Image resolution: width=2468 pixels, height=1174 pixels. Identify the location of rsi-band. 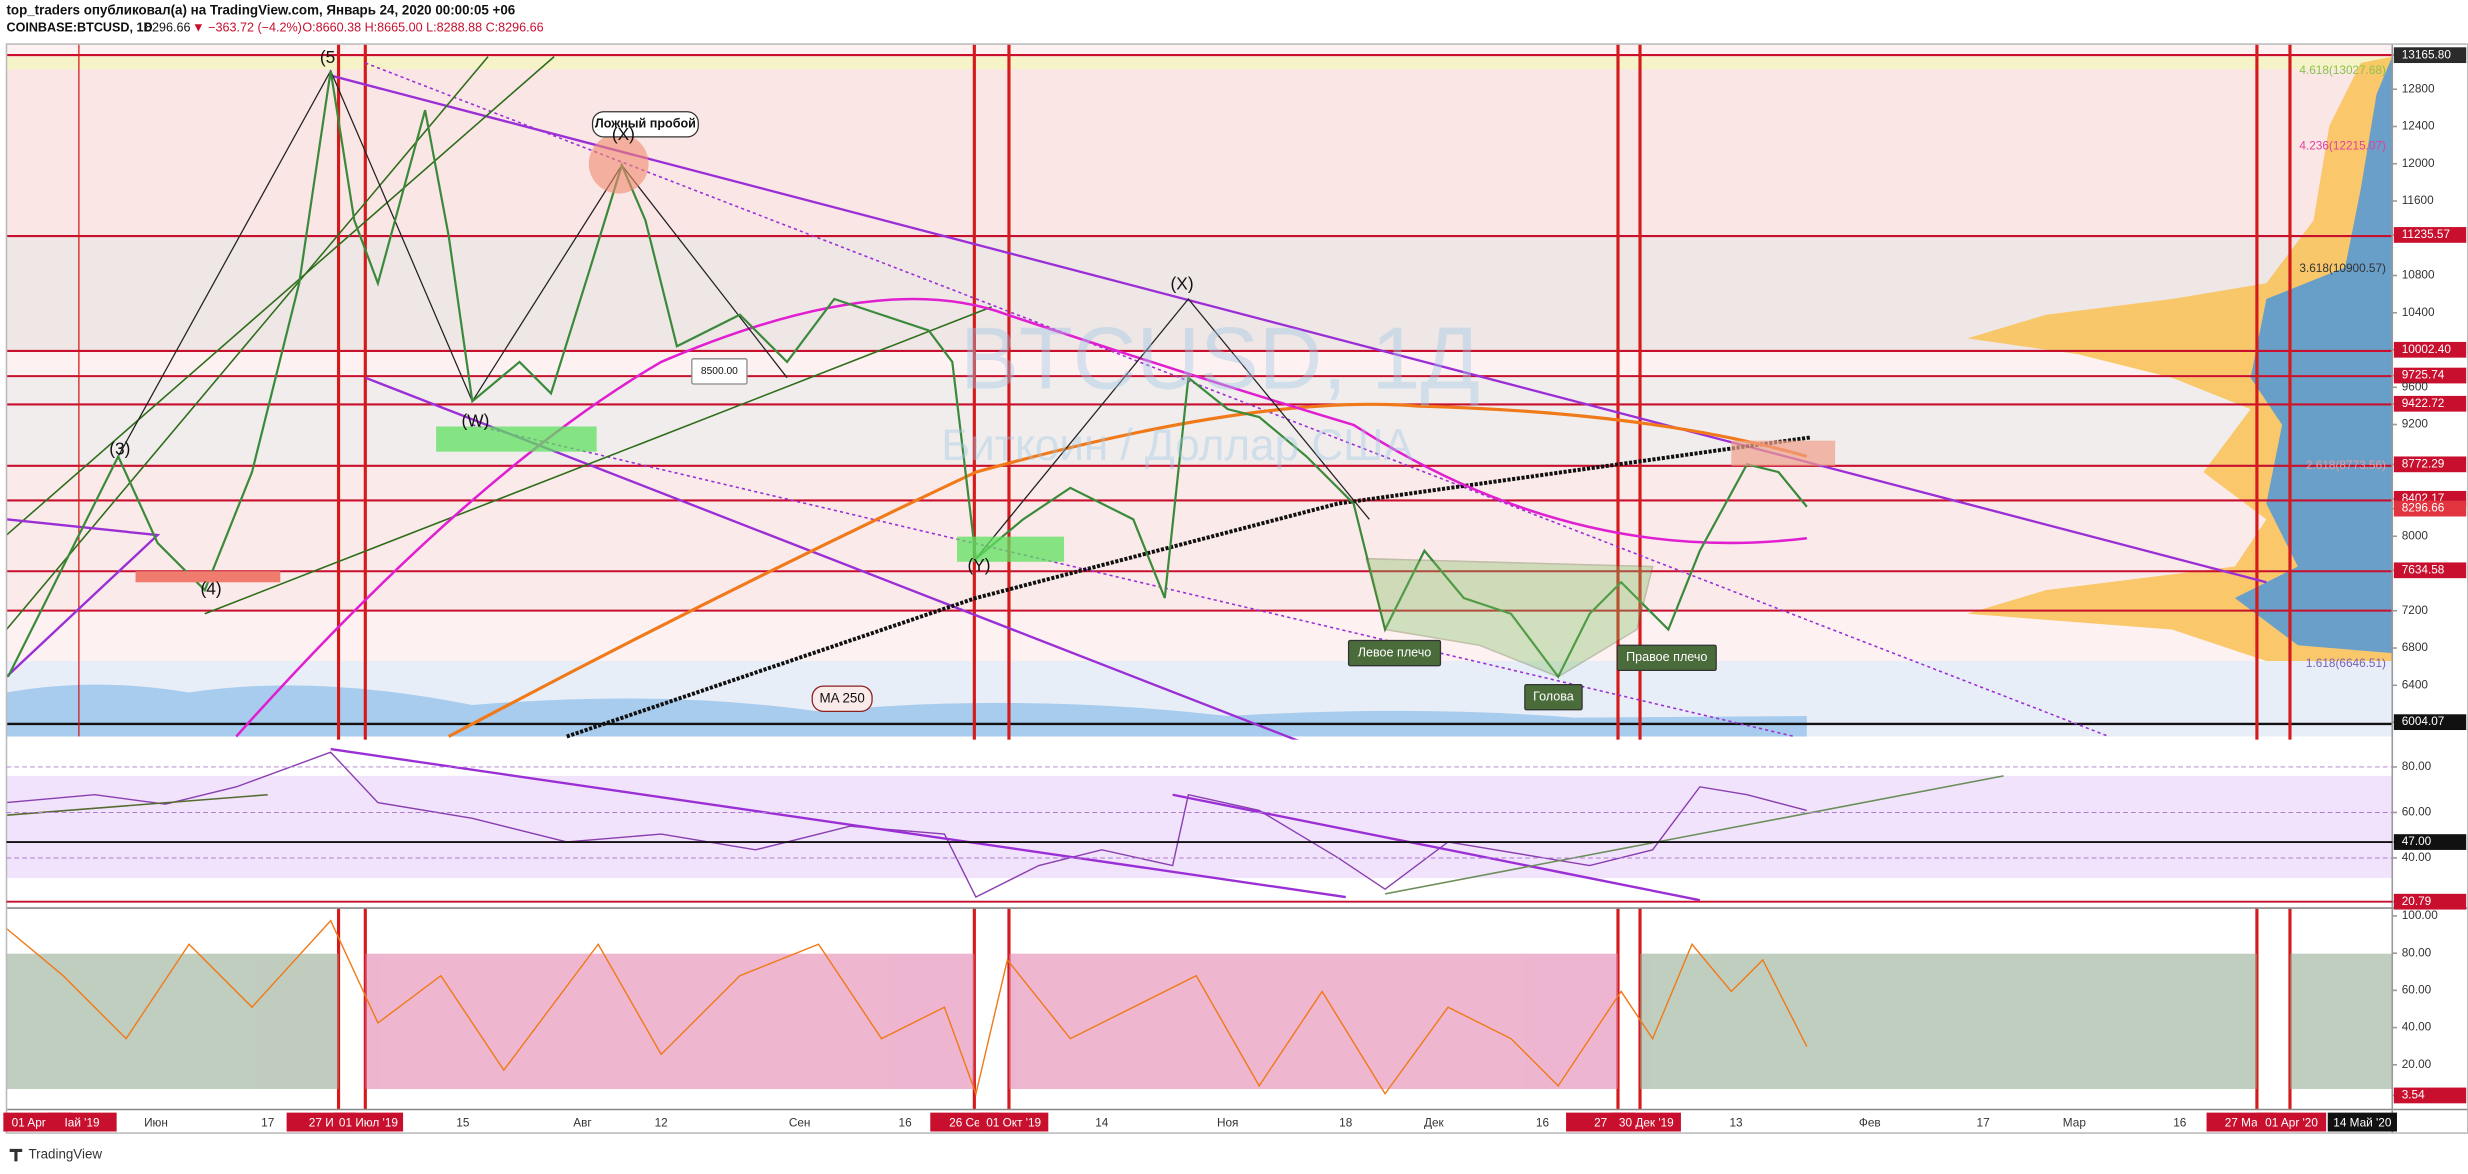
(1199, 827).